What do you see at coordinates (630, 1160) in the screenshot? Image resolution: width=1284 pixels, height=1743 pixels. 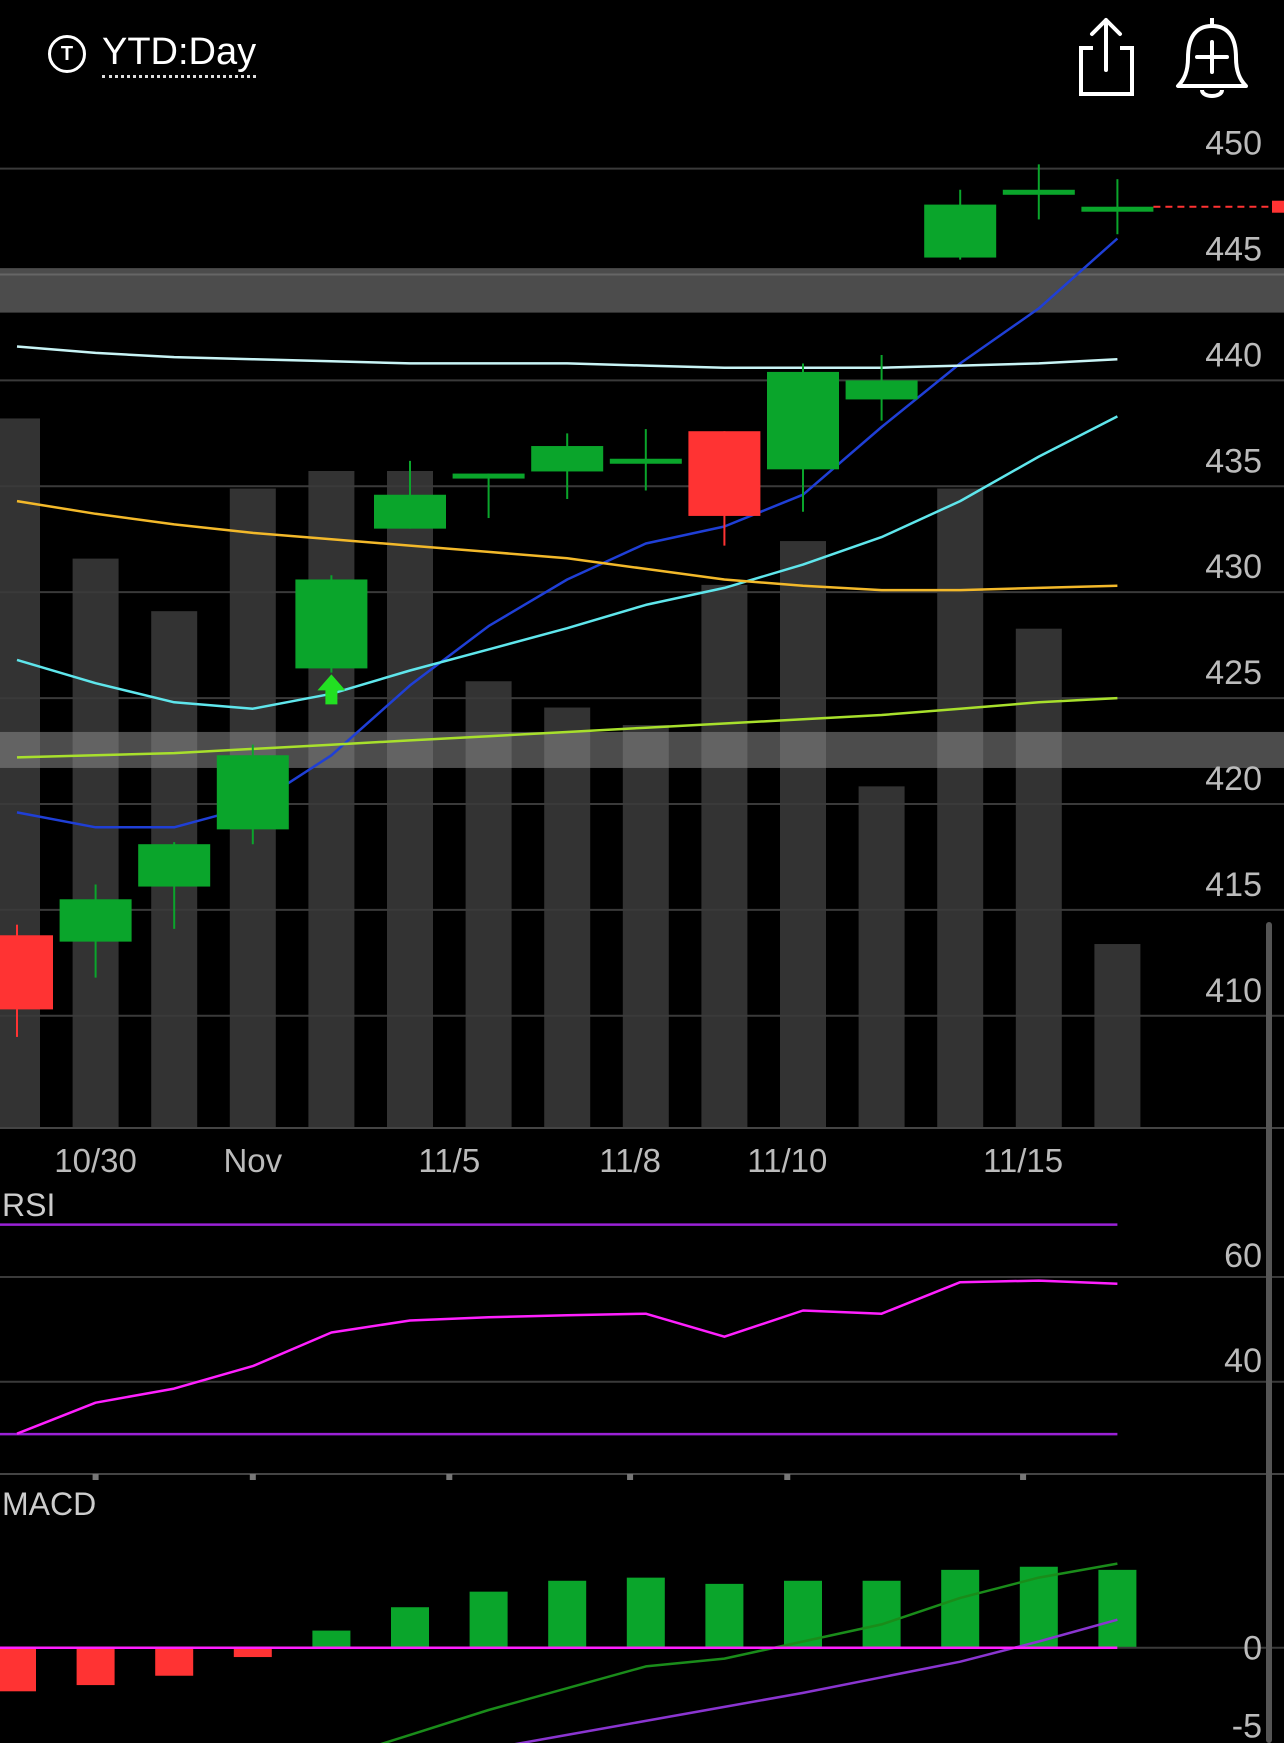 I see `date-tick-label: 11/8` at bounding box center [630, 1160].